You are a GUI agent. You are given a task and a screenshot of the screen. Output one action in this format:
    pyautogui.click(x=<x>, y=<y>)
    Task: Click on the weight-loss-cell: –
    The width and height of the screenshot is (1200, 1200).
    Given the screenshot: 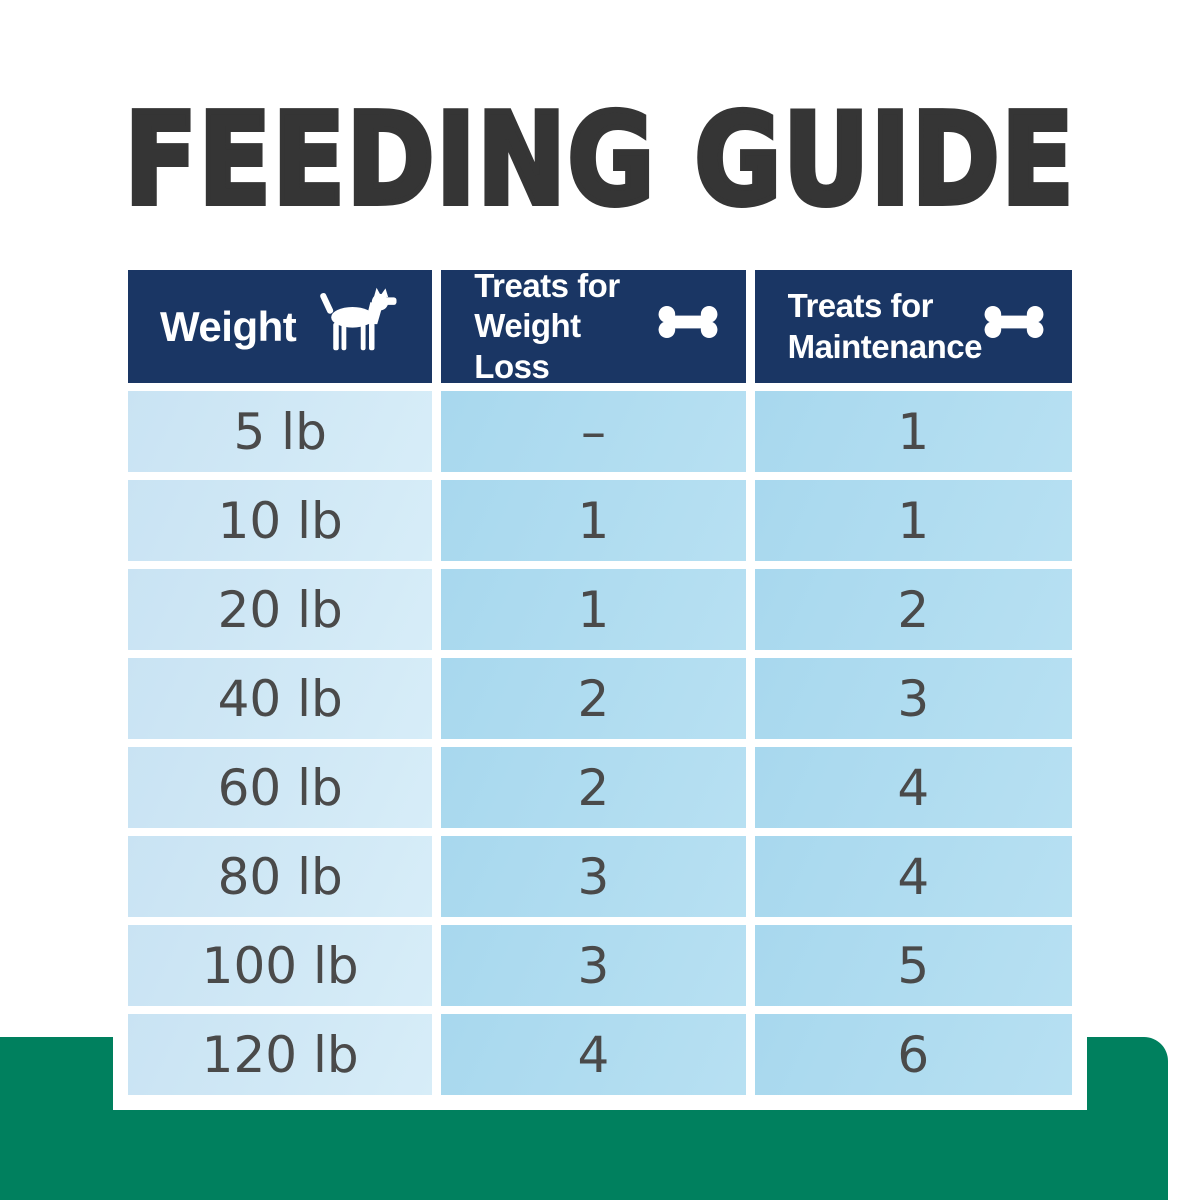 What is the action you would take?
    pyautogui.click(x=593, y=431)
    